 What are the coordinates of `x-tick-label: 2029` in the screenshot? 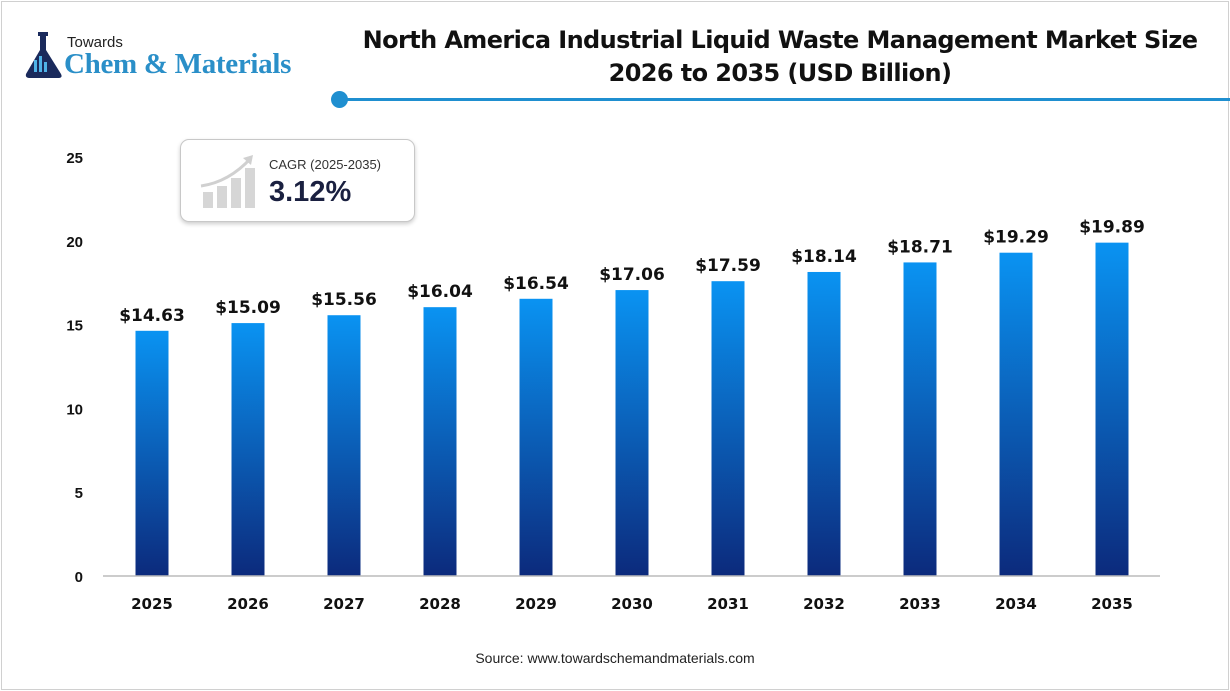 It's located at (536, 604).